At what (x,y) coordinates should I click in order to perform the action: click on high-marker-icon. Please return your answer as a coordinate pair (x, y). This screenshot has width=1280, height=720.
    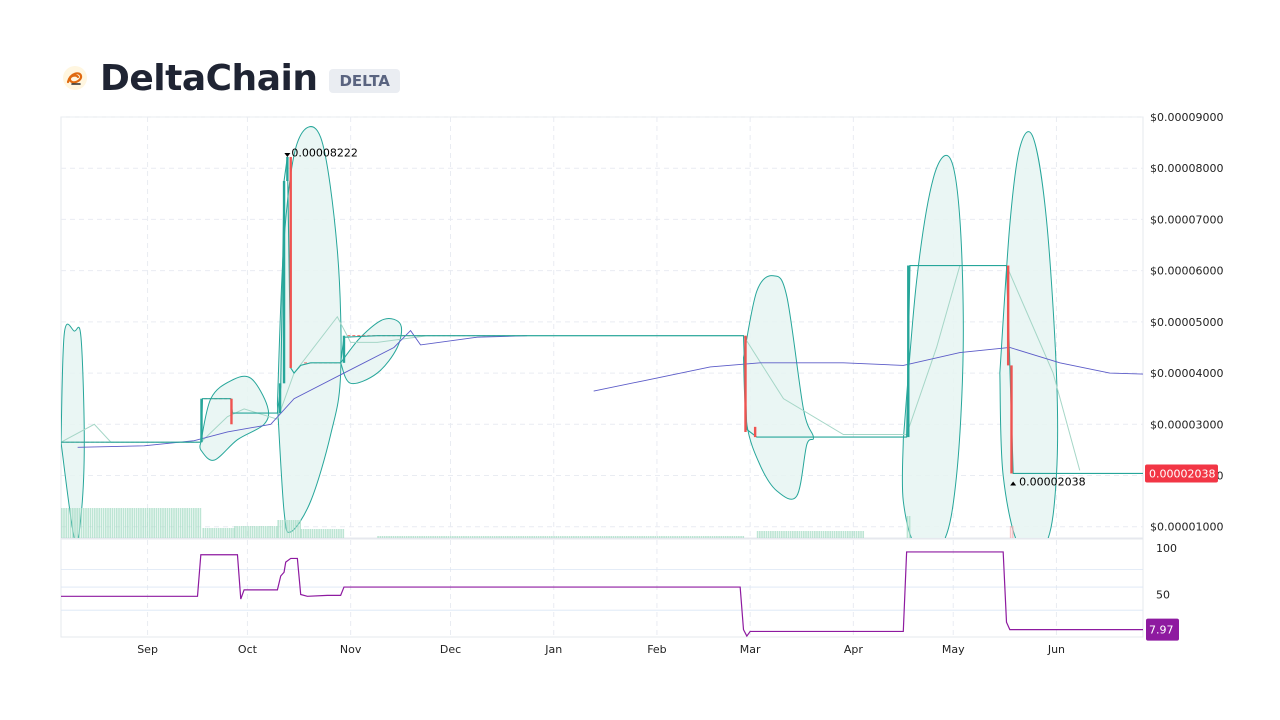
    Looking at the image, I should click on (287, 154).